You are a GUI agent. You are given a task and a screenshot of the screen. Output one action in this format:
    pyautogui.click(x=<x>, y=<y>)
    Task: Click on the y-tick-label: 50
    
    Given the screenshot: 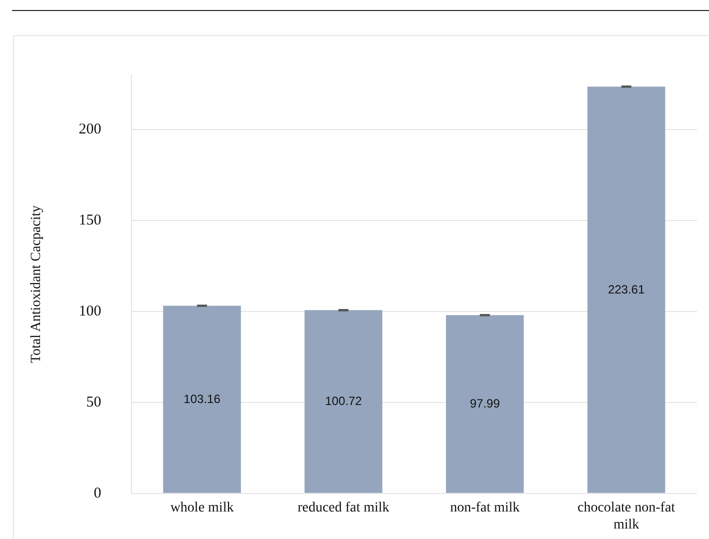 What is the action you would take?
    pyautogui.click(x=94, y=402)
    